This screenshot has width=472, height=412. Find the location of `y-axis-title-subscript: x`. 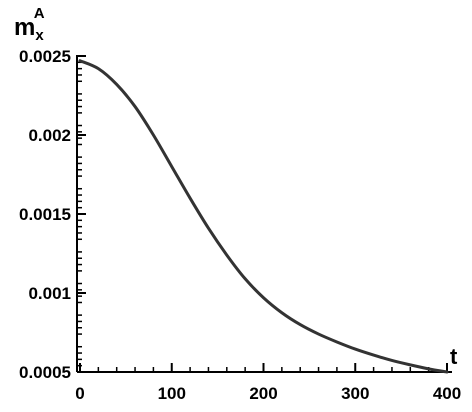

y-axis-title-subscript: x is located at coordinates (39, 35).